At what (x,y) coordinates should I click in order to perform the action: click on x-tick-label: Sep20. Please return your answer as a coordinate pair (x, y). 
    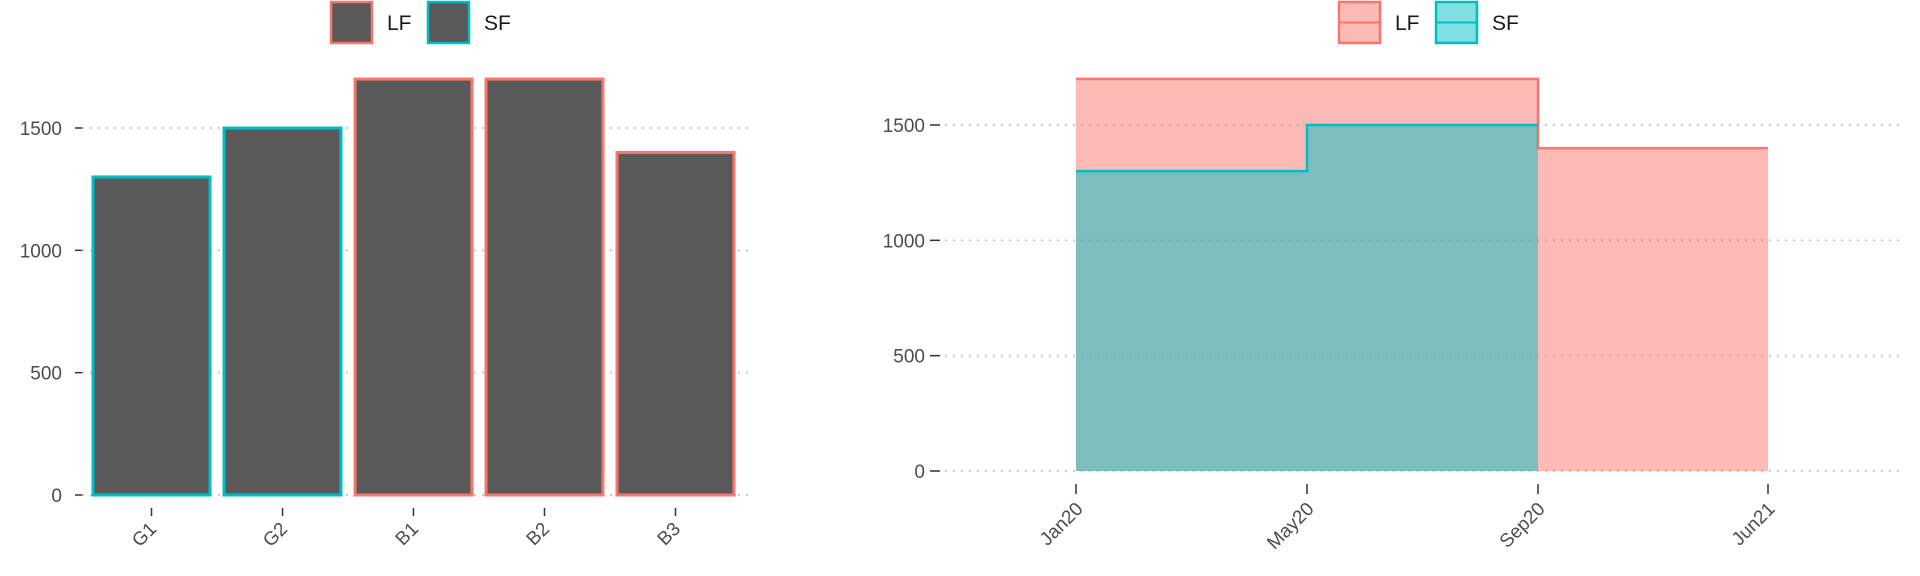
    Looking at the image, I should click on (1523, 526).